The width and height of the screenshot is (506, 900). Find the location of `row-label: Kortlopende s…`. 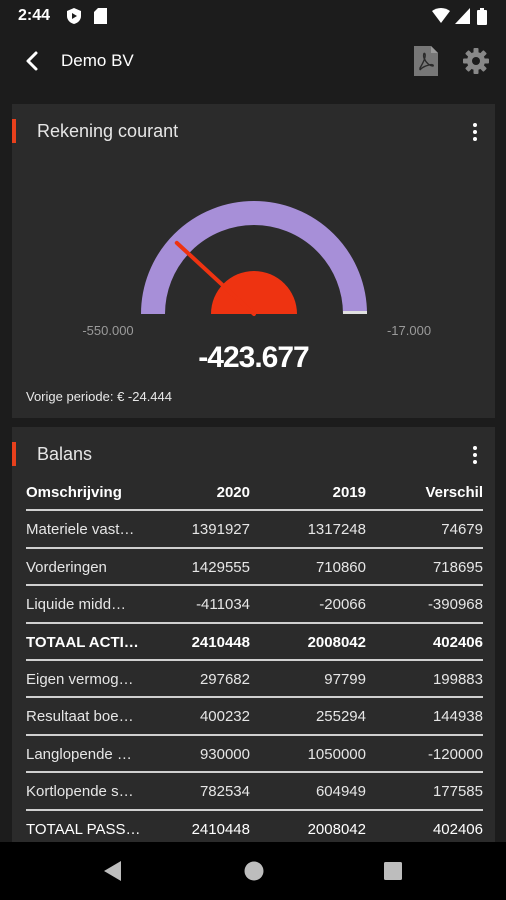

row-label: Kortlopende s… is located at coordinates (80, 792).